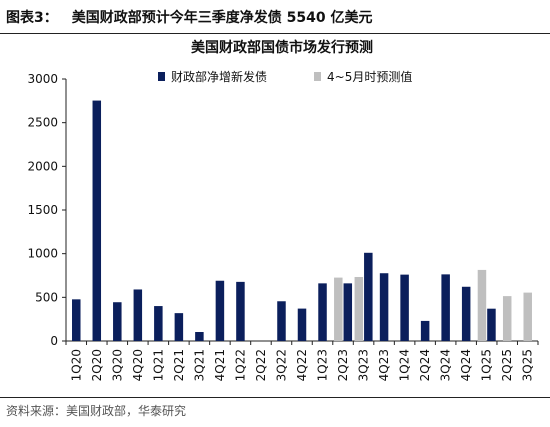 The width and height of the screenshot is (550, 427). I want to click on x-tick-label: 4Q24, so click(466, 365).